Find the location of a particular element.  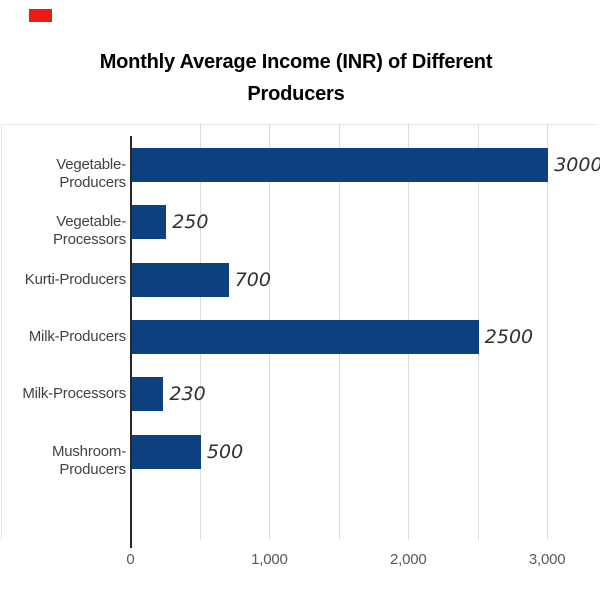

category-label-0: Vegetable-Producers is located at coordinates (91, 173).